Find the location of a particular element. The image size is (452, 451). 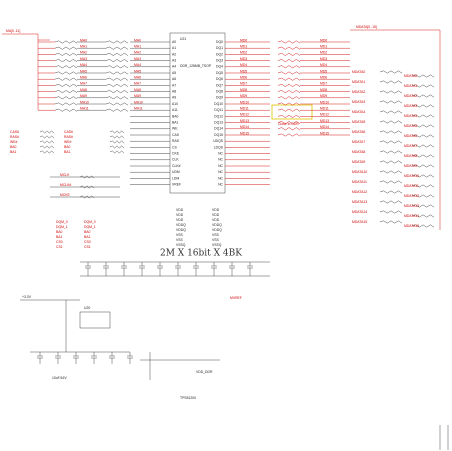

bus-line is located at coordinates (395, 129).